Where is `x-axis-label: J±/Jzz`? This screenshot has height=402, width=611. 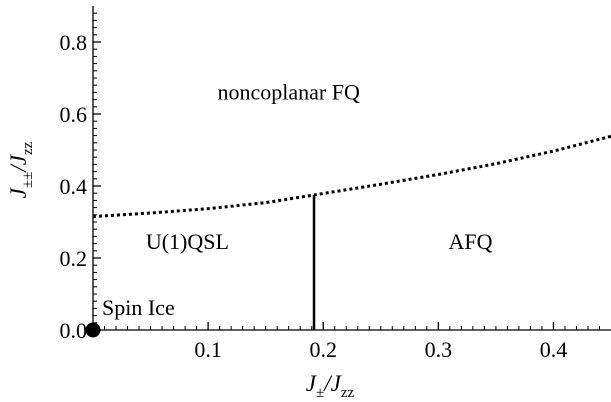
x-axis-label: J±/Jzz is located at coordinates (330, 386).